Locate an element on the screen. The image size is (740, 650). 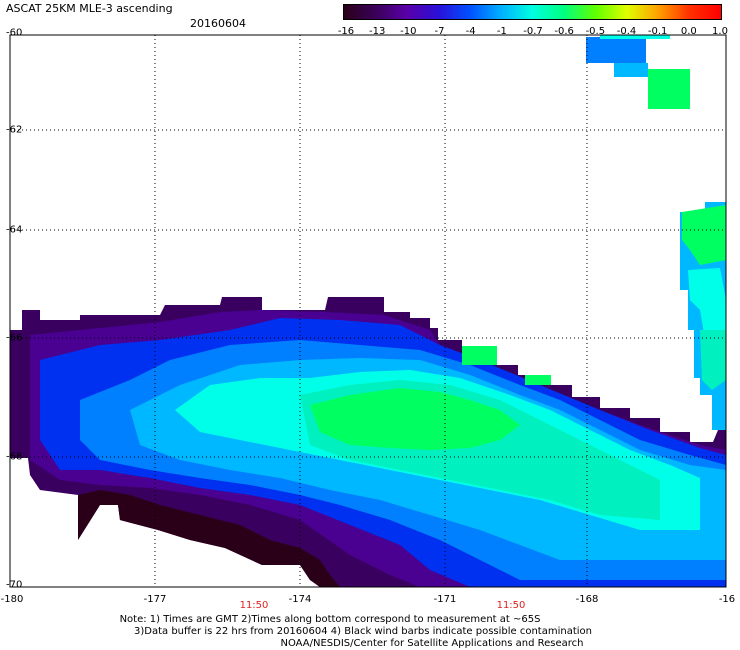
swath-darkest is located at coordinates (209, 538).